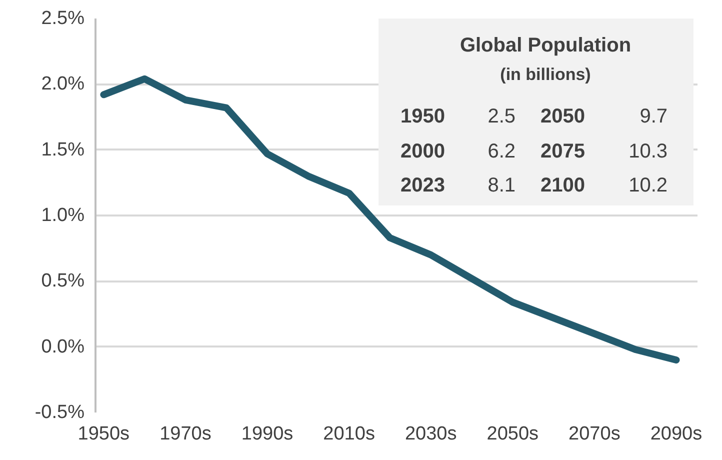 This screenshot has height=460, width=722. What do you see at coordinates (59, 412) in the screenshot?
I see `y-tick-label: -0.5%` at bounding box center [59, 412].